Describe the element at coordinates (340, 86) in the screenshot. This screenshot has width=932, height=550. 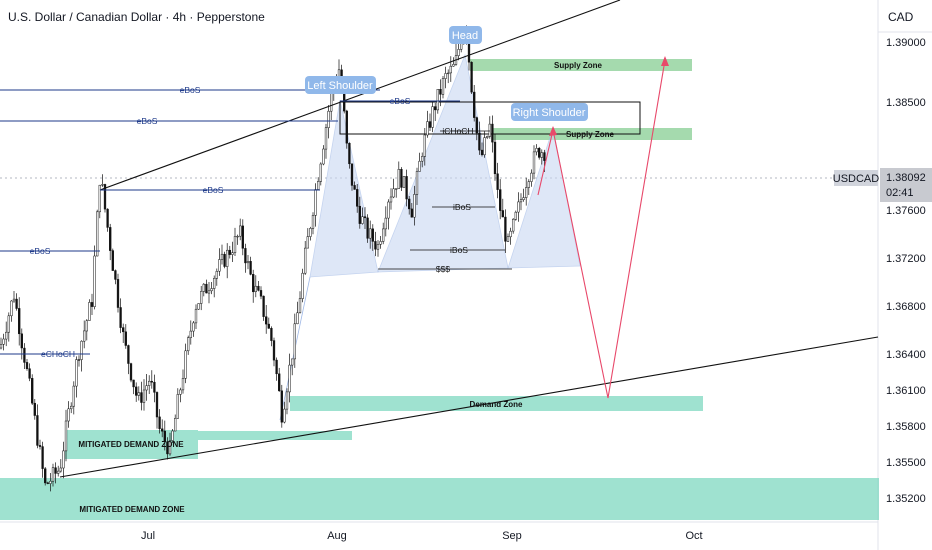
I see `left-shoulder-label: Left Shoulder` at that location.